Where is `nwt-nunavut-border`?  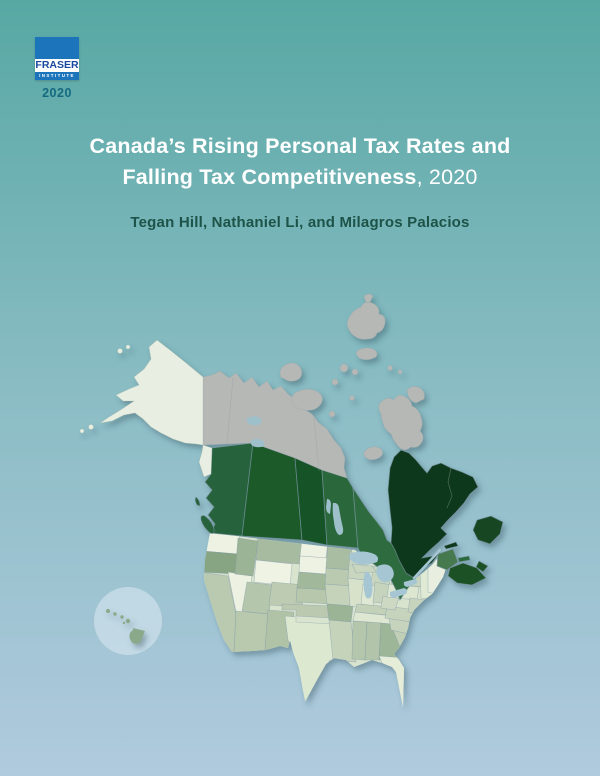 nwt-nunavut-border is located at coordinates (316, 444).